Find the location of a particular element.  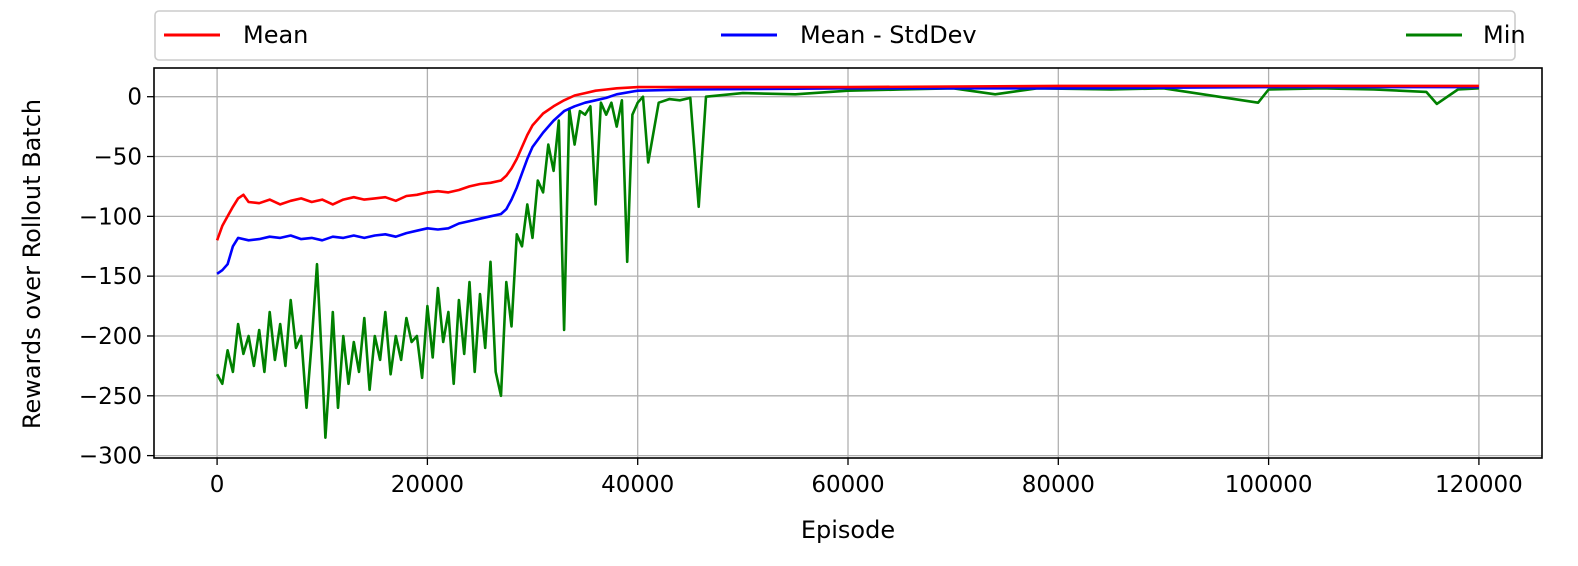

x-tick-label: 80000 is located at coordinates (1058, 485).